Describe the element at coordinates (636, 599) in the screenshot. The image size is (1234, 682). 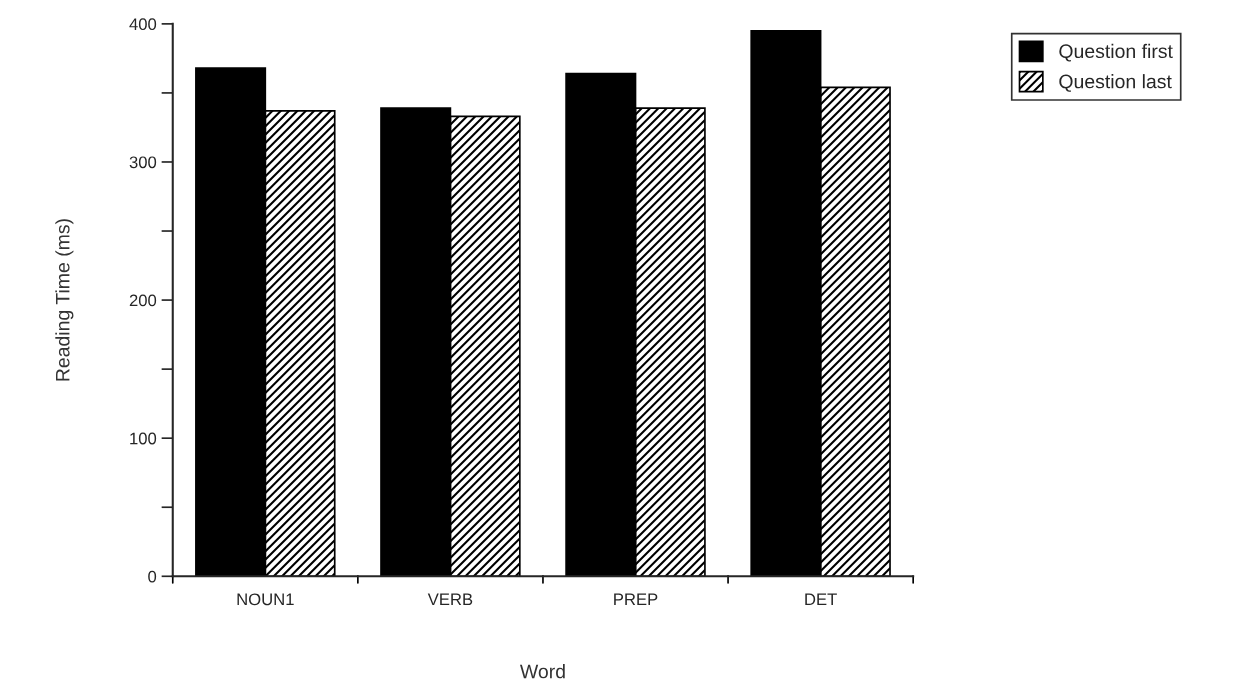
I see `x-tick-label: PREP` at that location.